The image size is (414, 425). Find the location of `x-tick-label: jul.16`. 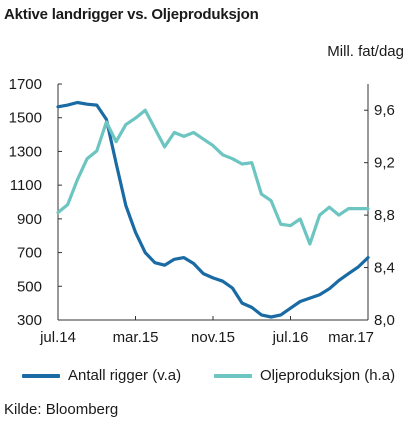

x-tick-label: jul.16 is located at coordinates (290, 337).